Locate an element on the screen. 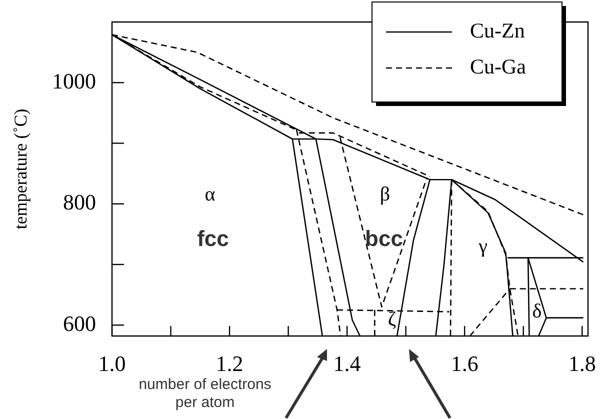  y-tick-label: 600 is located at coordinates (79, 323).